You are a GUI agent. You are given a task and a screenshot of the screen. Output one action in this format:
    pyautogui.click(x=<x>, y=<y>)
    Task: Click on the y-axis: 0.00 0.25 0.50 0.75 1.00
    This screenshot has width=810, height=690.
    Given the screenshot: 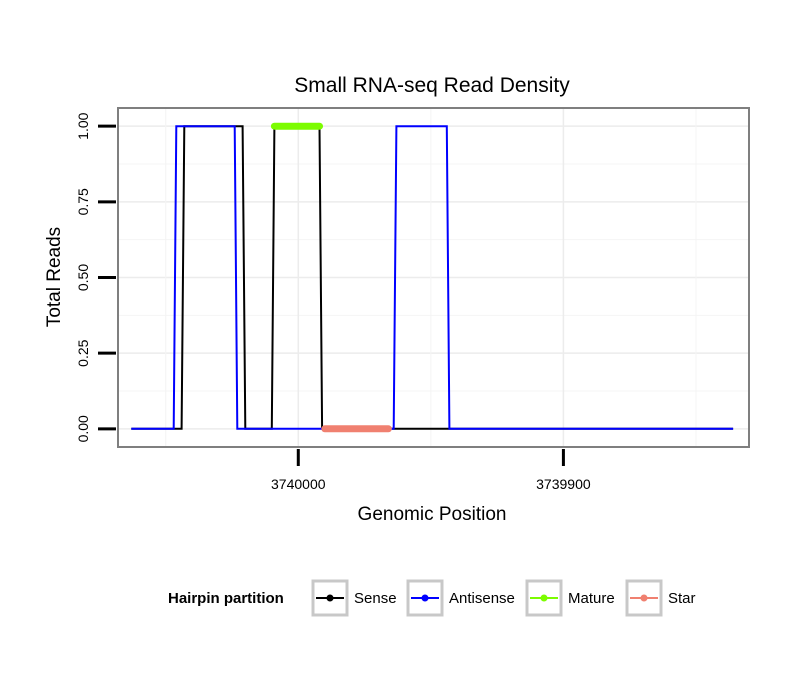 What is the action you would take?
    pyautogui.click(x=95, y=277)
    